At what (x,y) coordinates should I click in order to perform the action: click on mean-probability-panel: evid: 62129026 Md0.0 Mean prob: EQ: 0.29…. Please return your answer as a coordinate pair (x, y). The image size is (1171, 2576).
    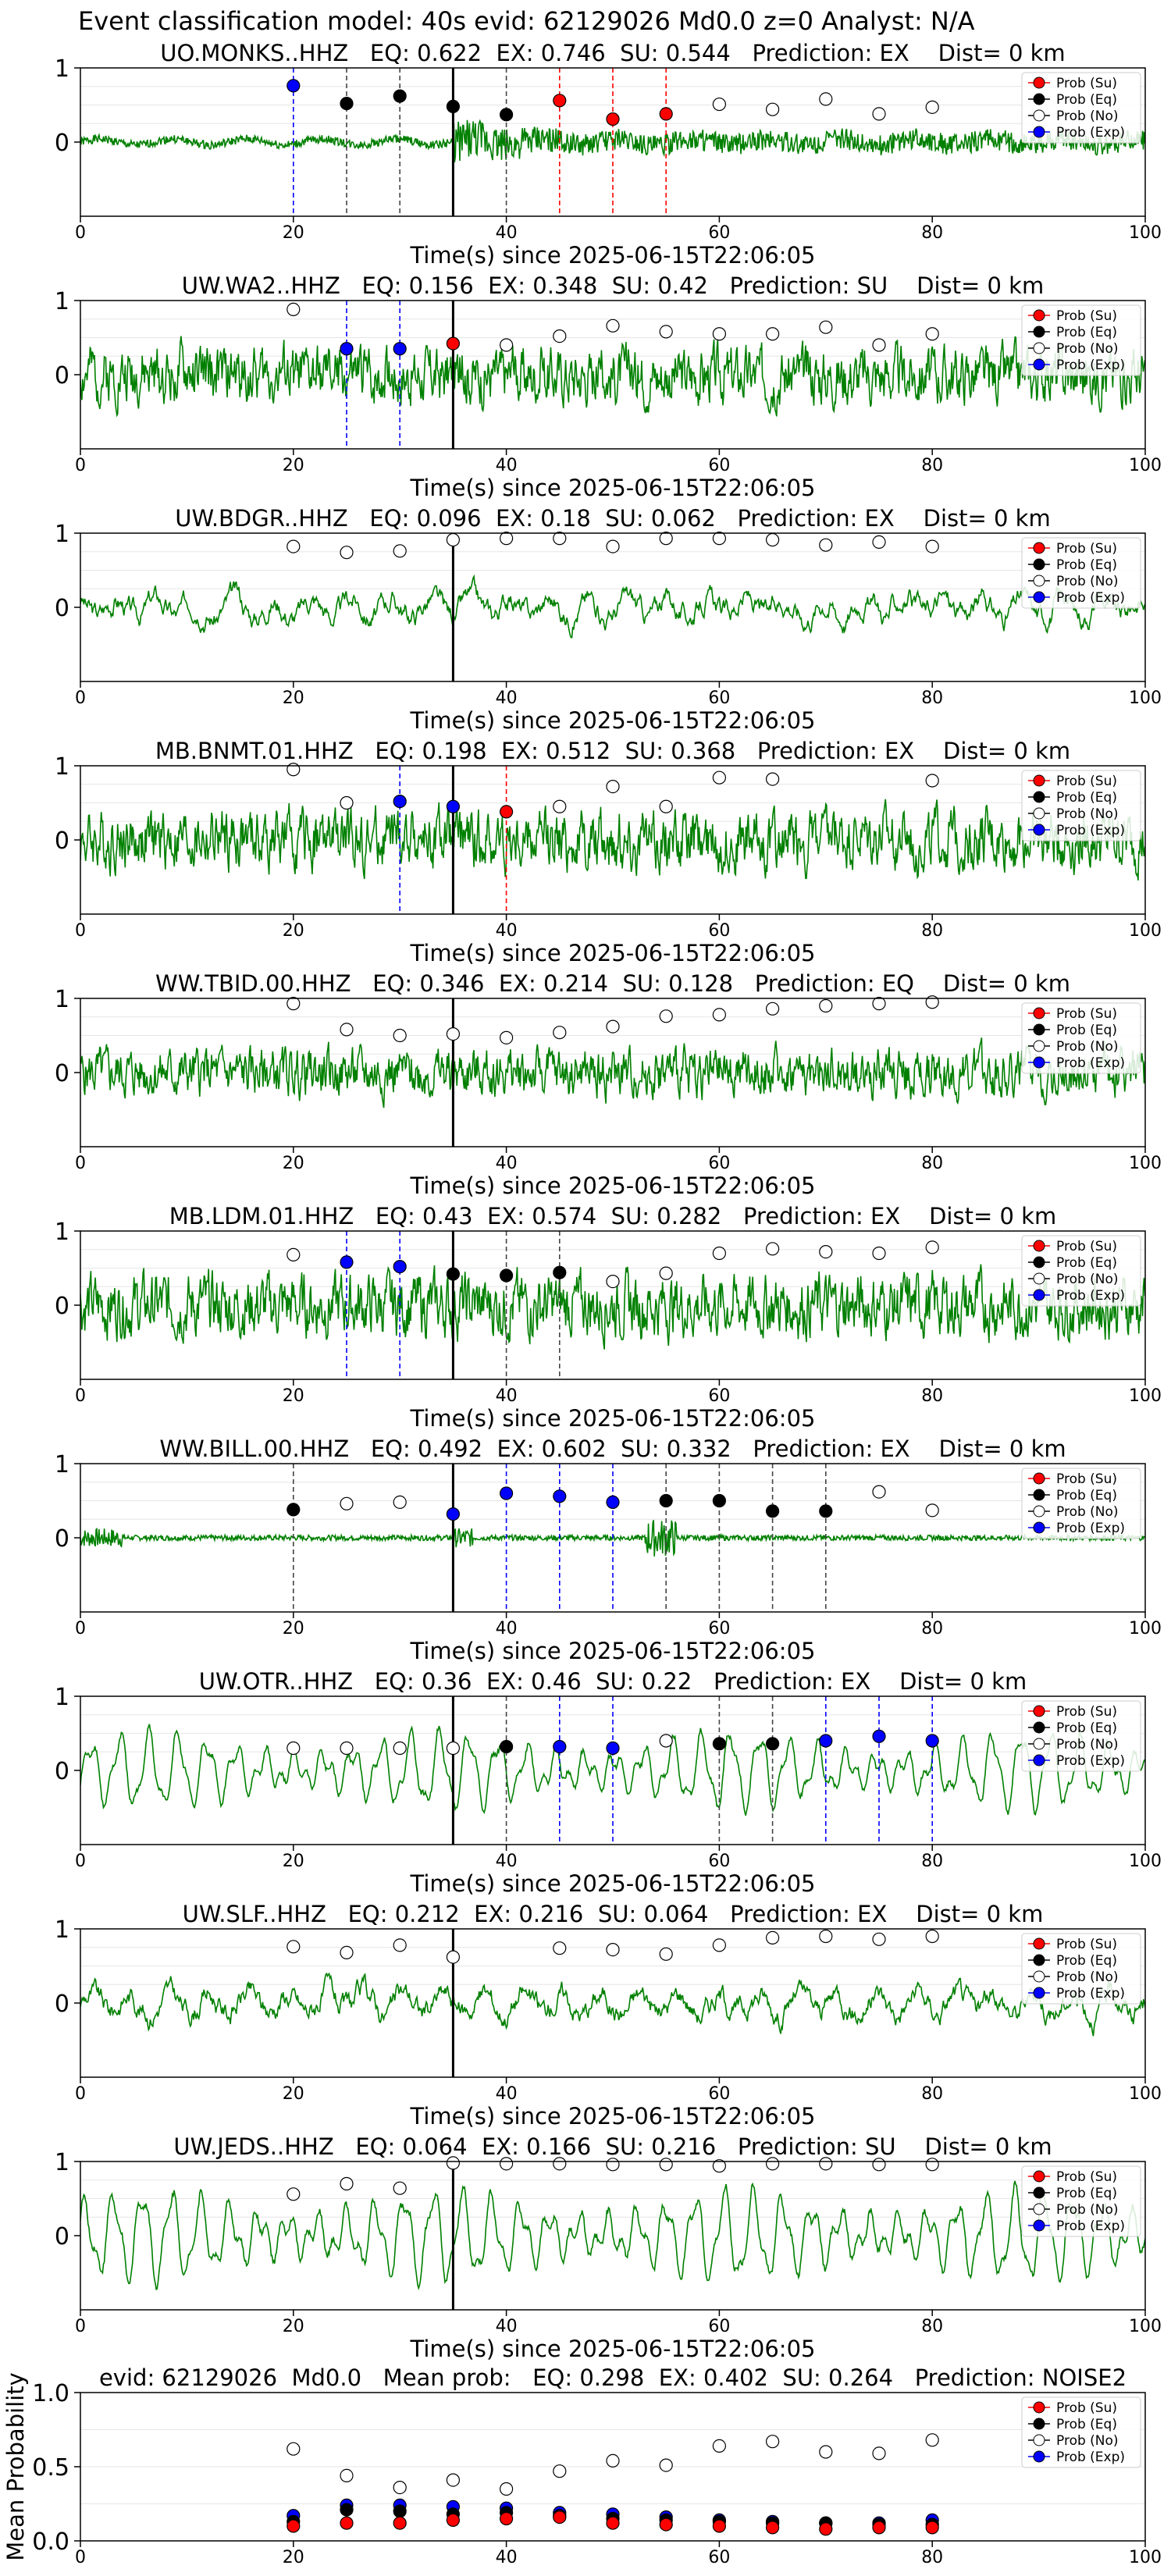
    Looking at the image, I should click on (582, 2465).